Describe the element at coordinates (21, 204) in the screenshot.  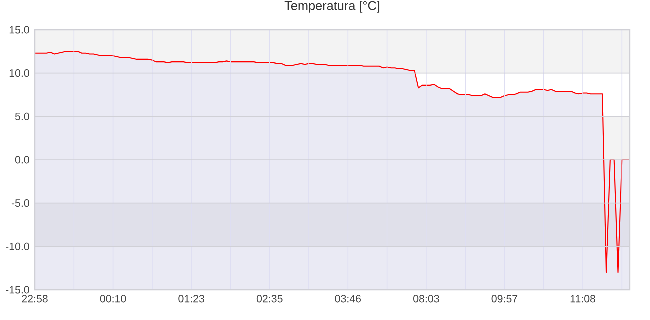
I see `y-tick-label: -5.0` at that location.